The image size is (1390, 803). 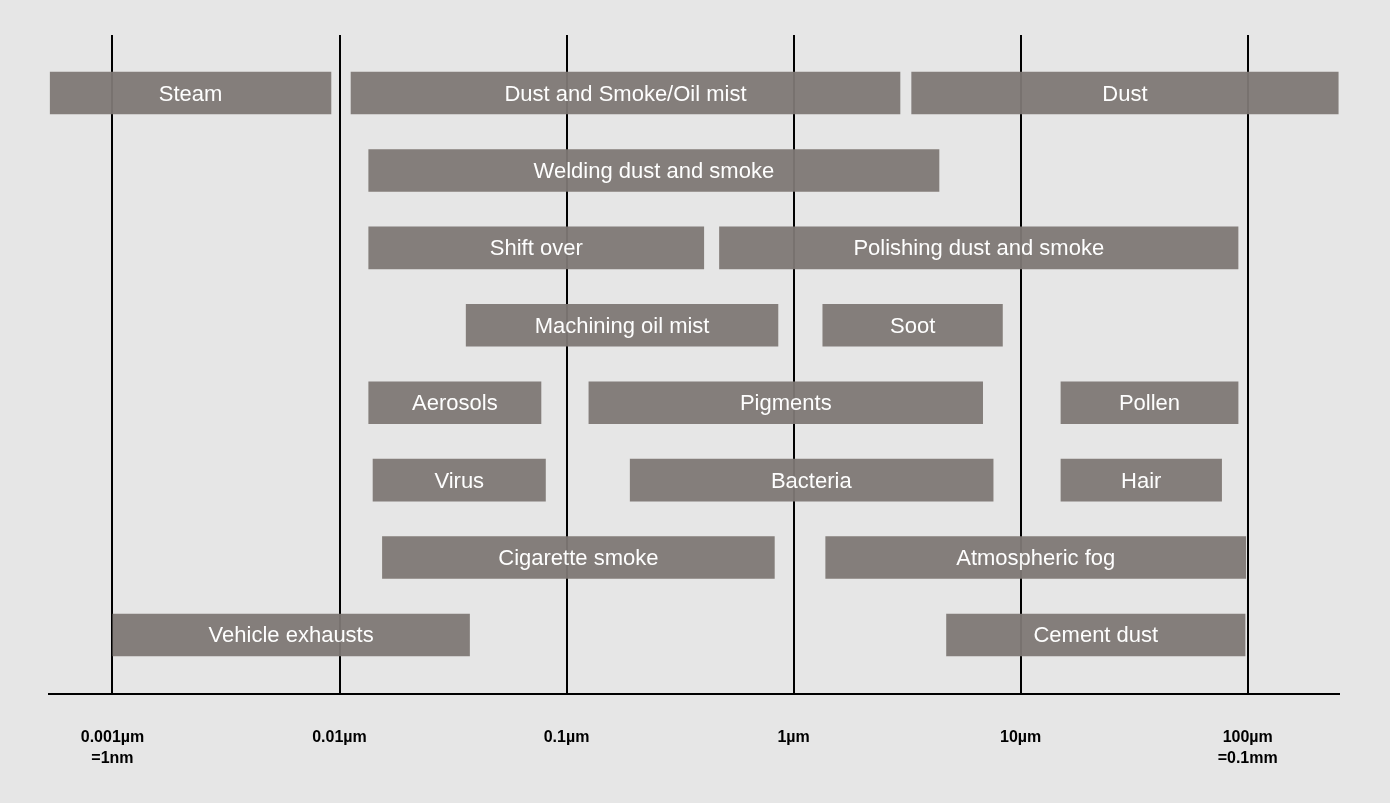 I want to click on data-label: Shift over, so click(x=536, y=248).